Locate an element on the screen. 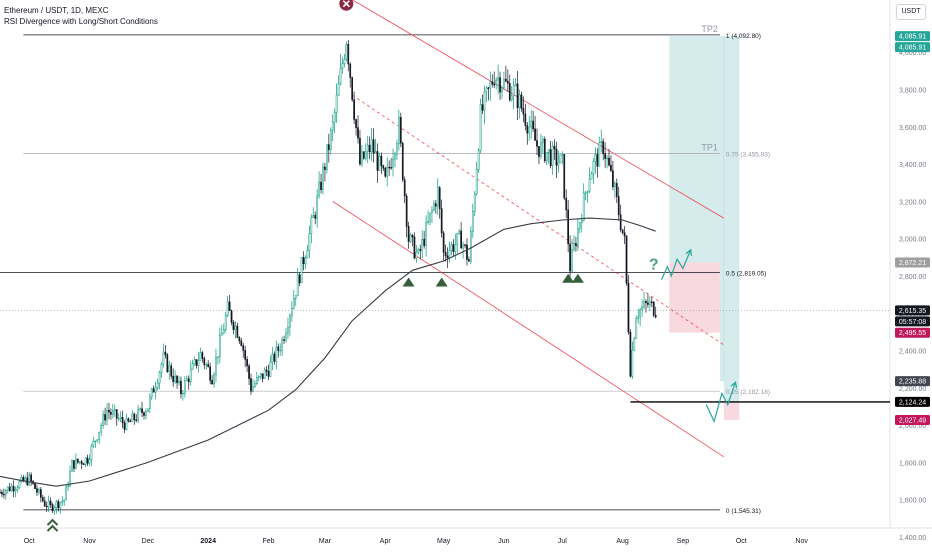  x-tick-label: Dec is located at coordinates (148, 541).